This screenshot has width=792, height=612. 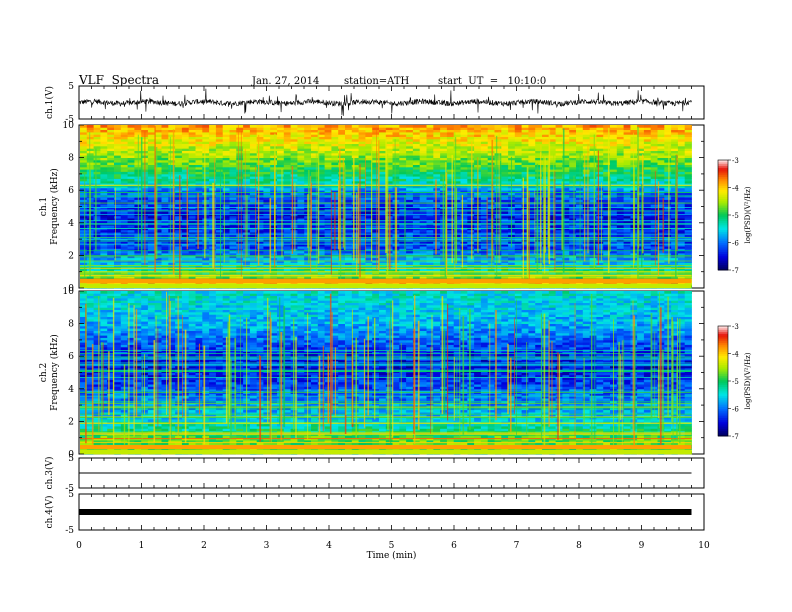 What do you see at coordinates (49, 473) in the screenshot?
I see `y-axis-label: ch.3(V)` at bounding box center [49, 473].